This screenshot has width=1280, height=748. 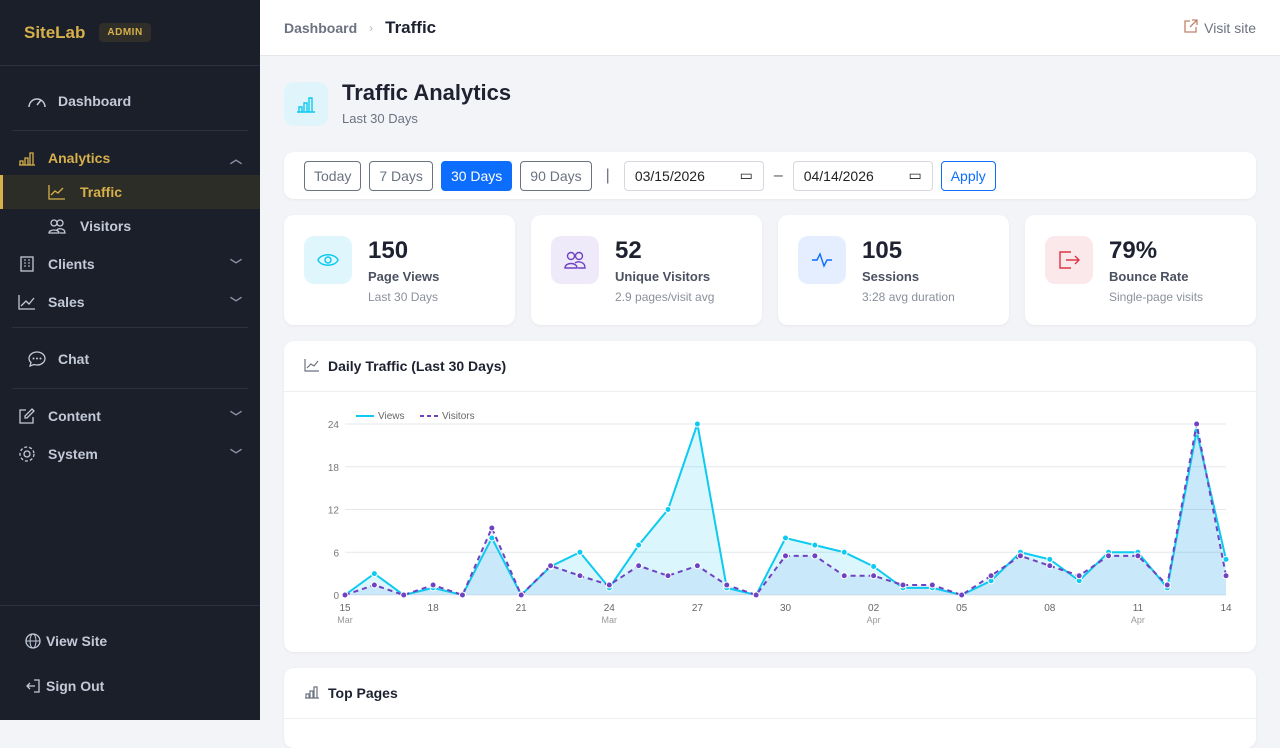 I want to click on x-tick-month: Mar, so click(x=610, y=620).